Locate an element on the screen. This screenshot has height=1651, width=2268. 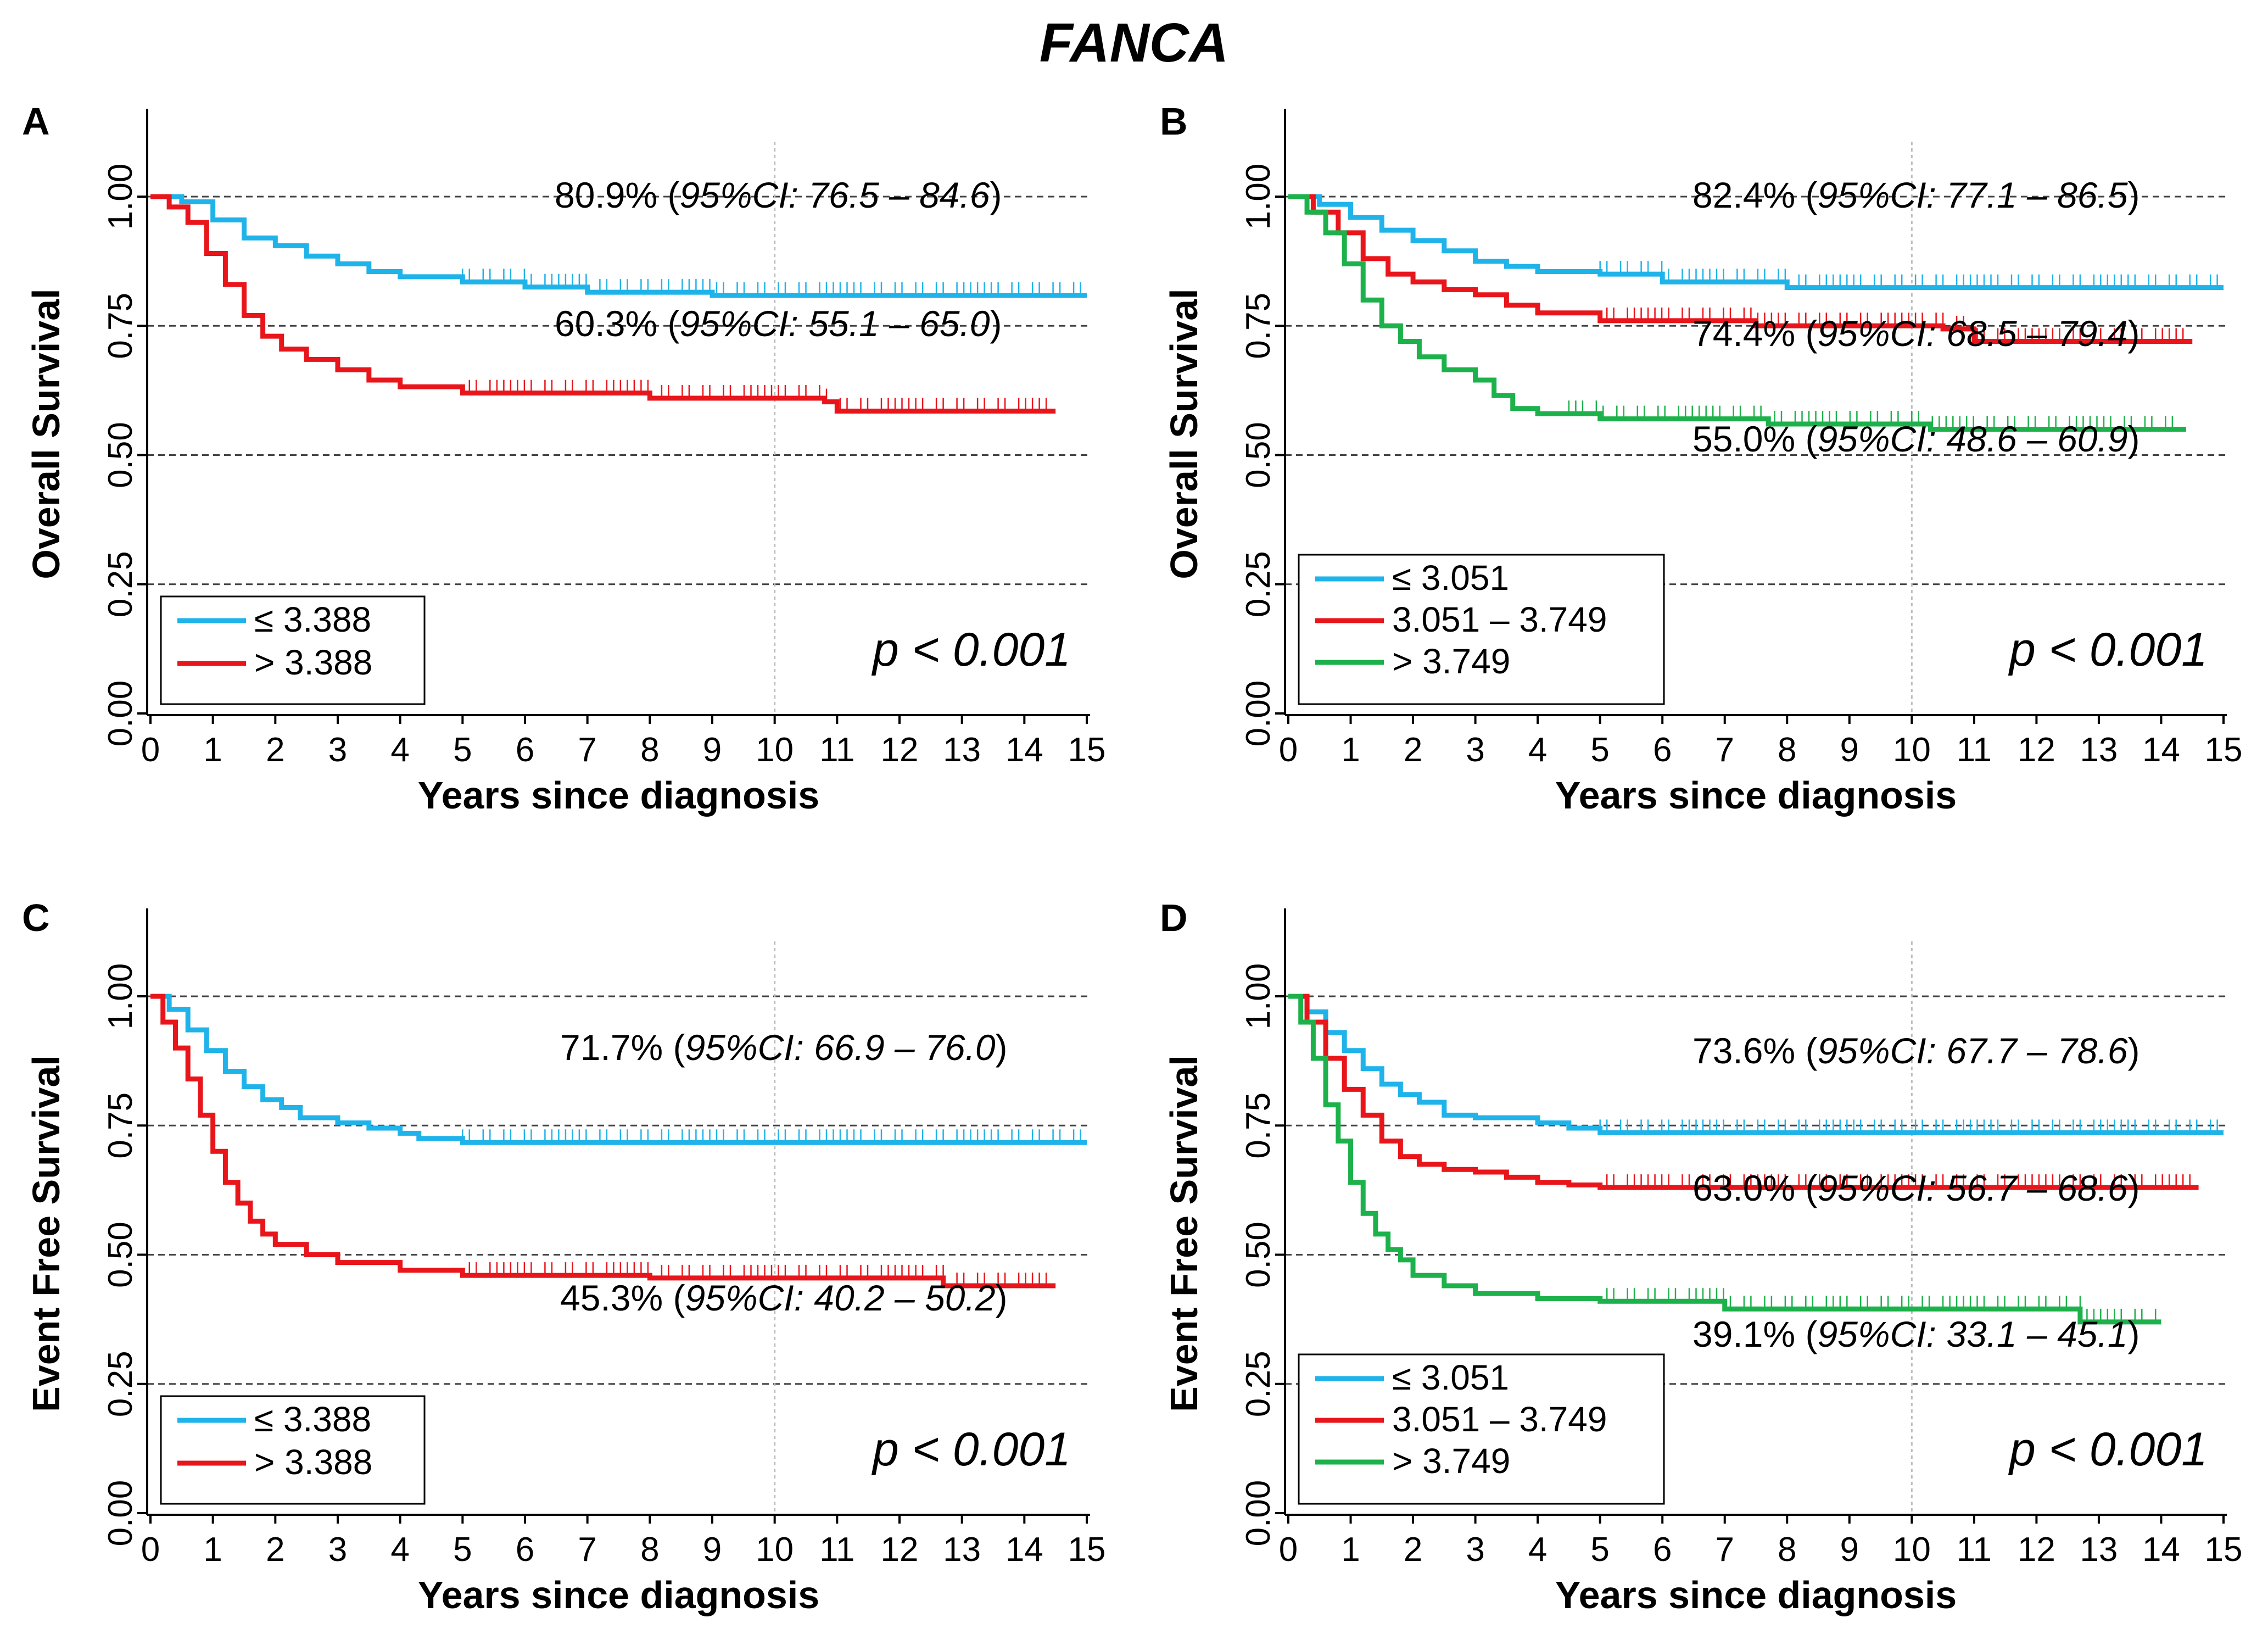
survival-annotation: 39.1% (95%CI: 33.1 – 45.1) is located at coordinates (1916, 1334).